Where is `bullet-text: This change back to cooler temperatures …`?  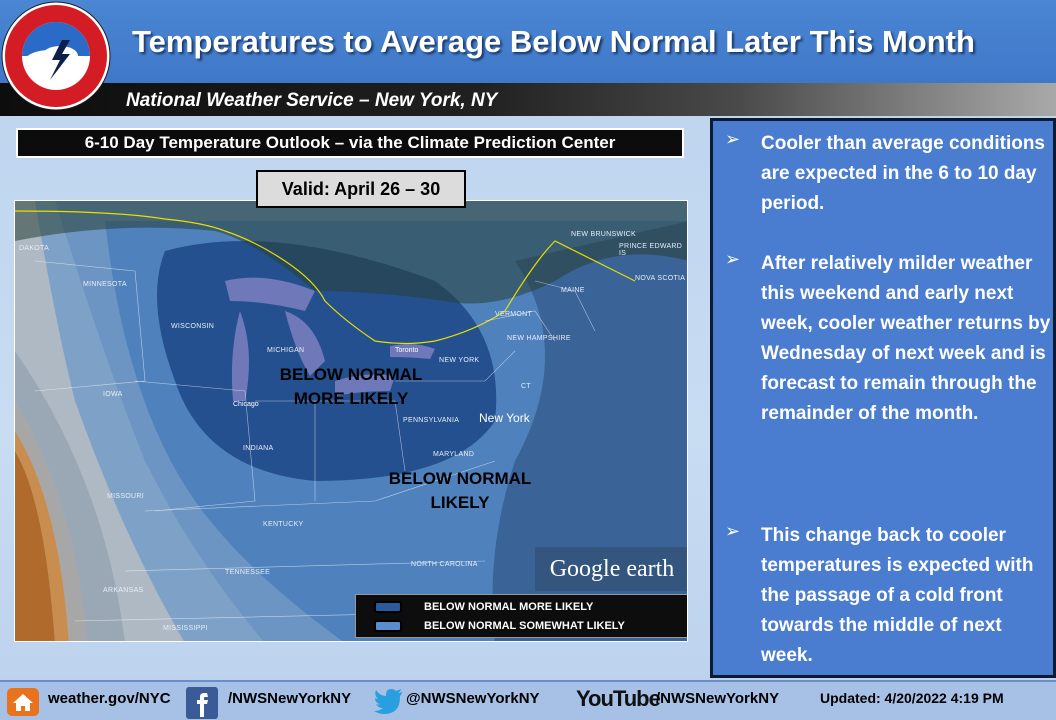 bullet-text: This change back to cooler temperatures … is located at coordinates (897, 595).